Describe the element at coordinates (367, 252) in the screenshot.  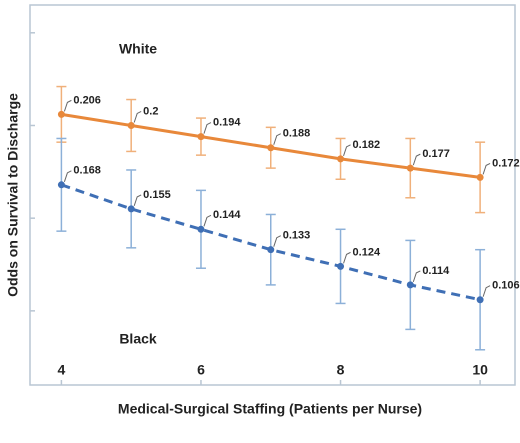
I see `data-label: 0.124` at that location.